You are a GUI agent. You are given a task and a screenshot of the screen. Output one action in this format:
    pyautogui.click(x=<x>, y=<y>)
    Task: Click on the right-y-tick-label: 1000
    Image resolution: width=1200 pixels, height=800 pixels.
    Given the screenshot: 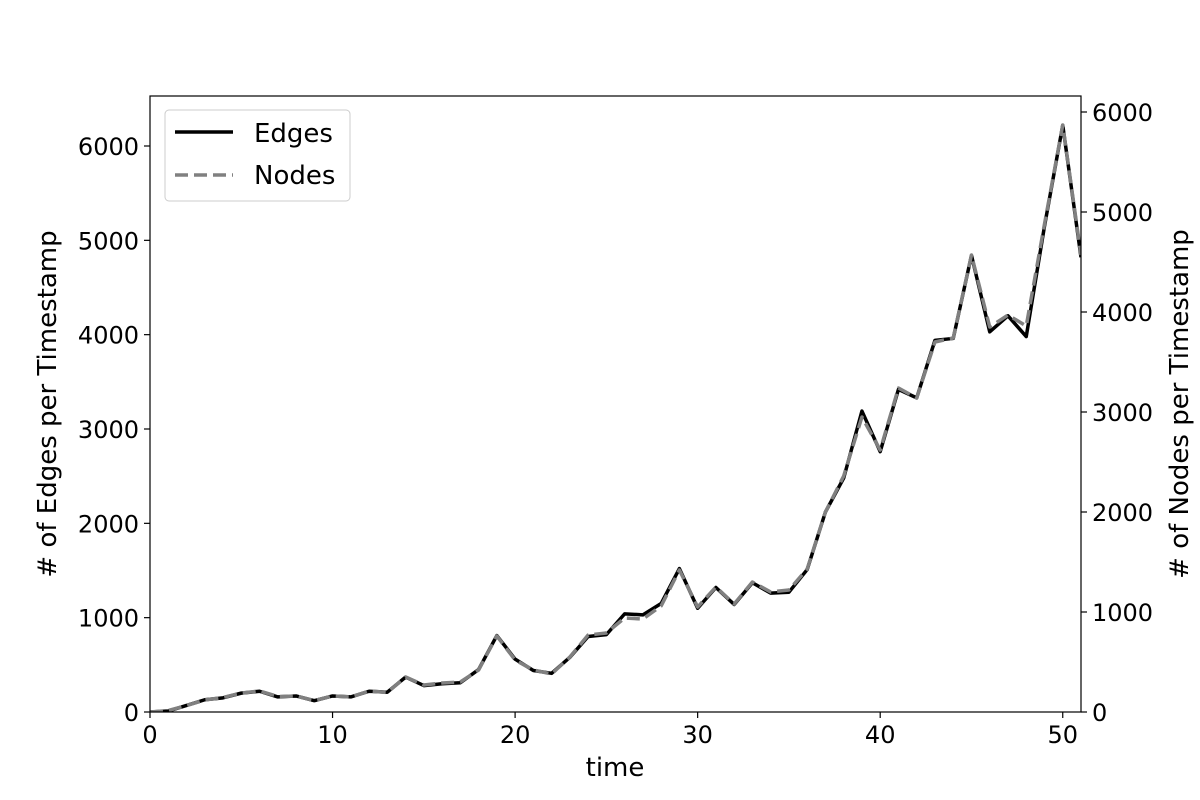 What is the action you would take?
    pyautogui.click(x=1122, y=613)
    